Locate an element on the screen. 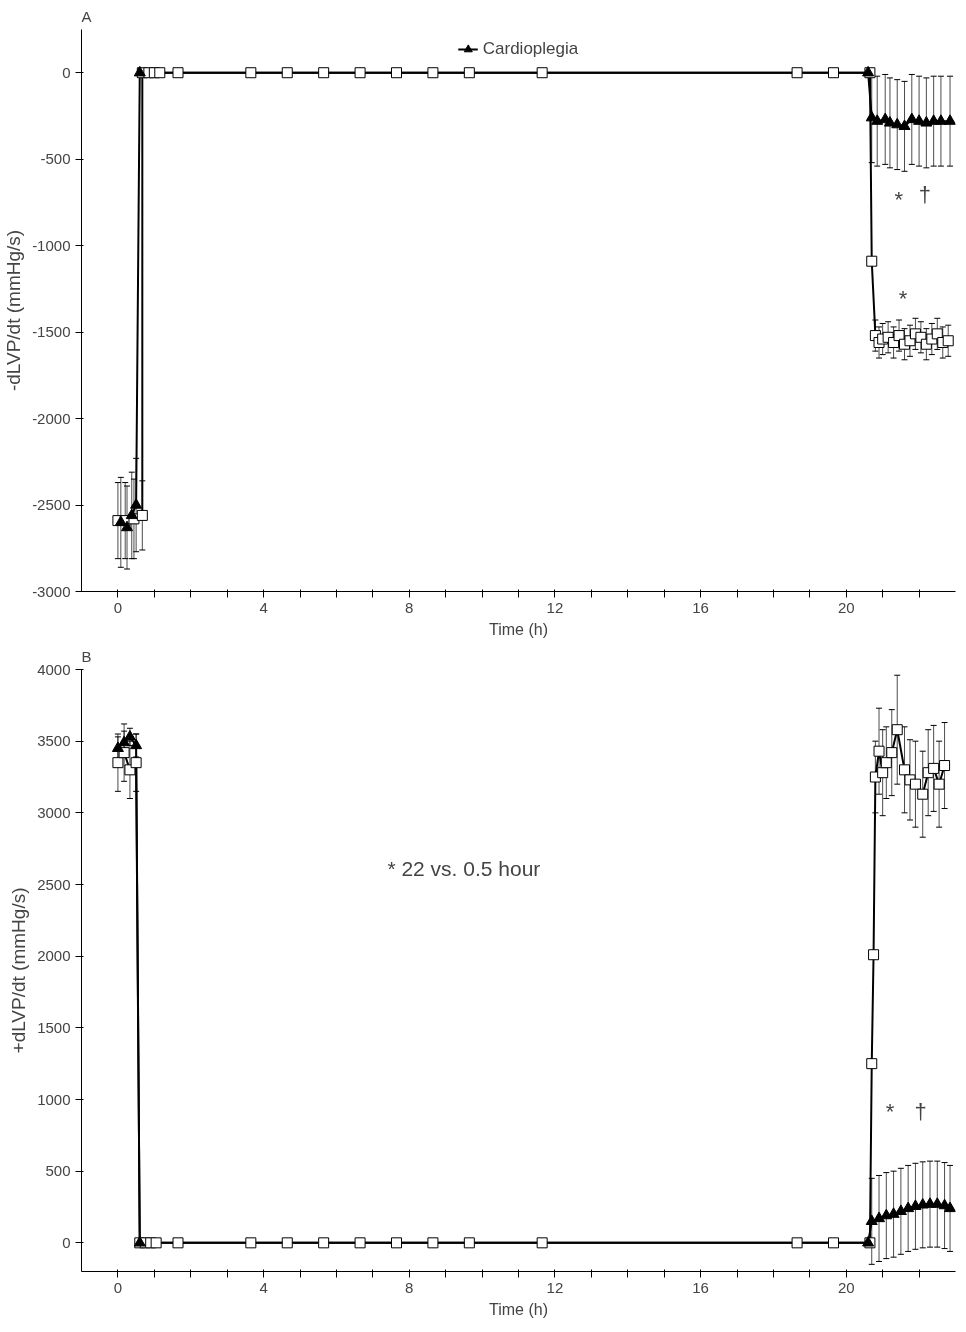 Image resolution: width=966 pixels, height=1332 pixels. chart-title: A is located at coordinates (86, 16).